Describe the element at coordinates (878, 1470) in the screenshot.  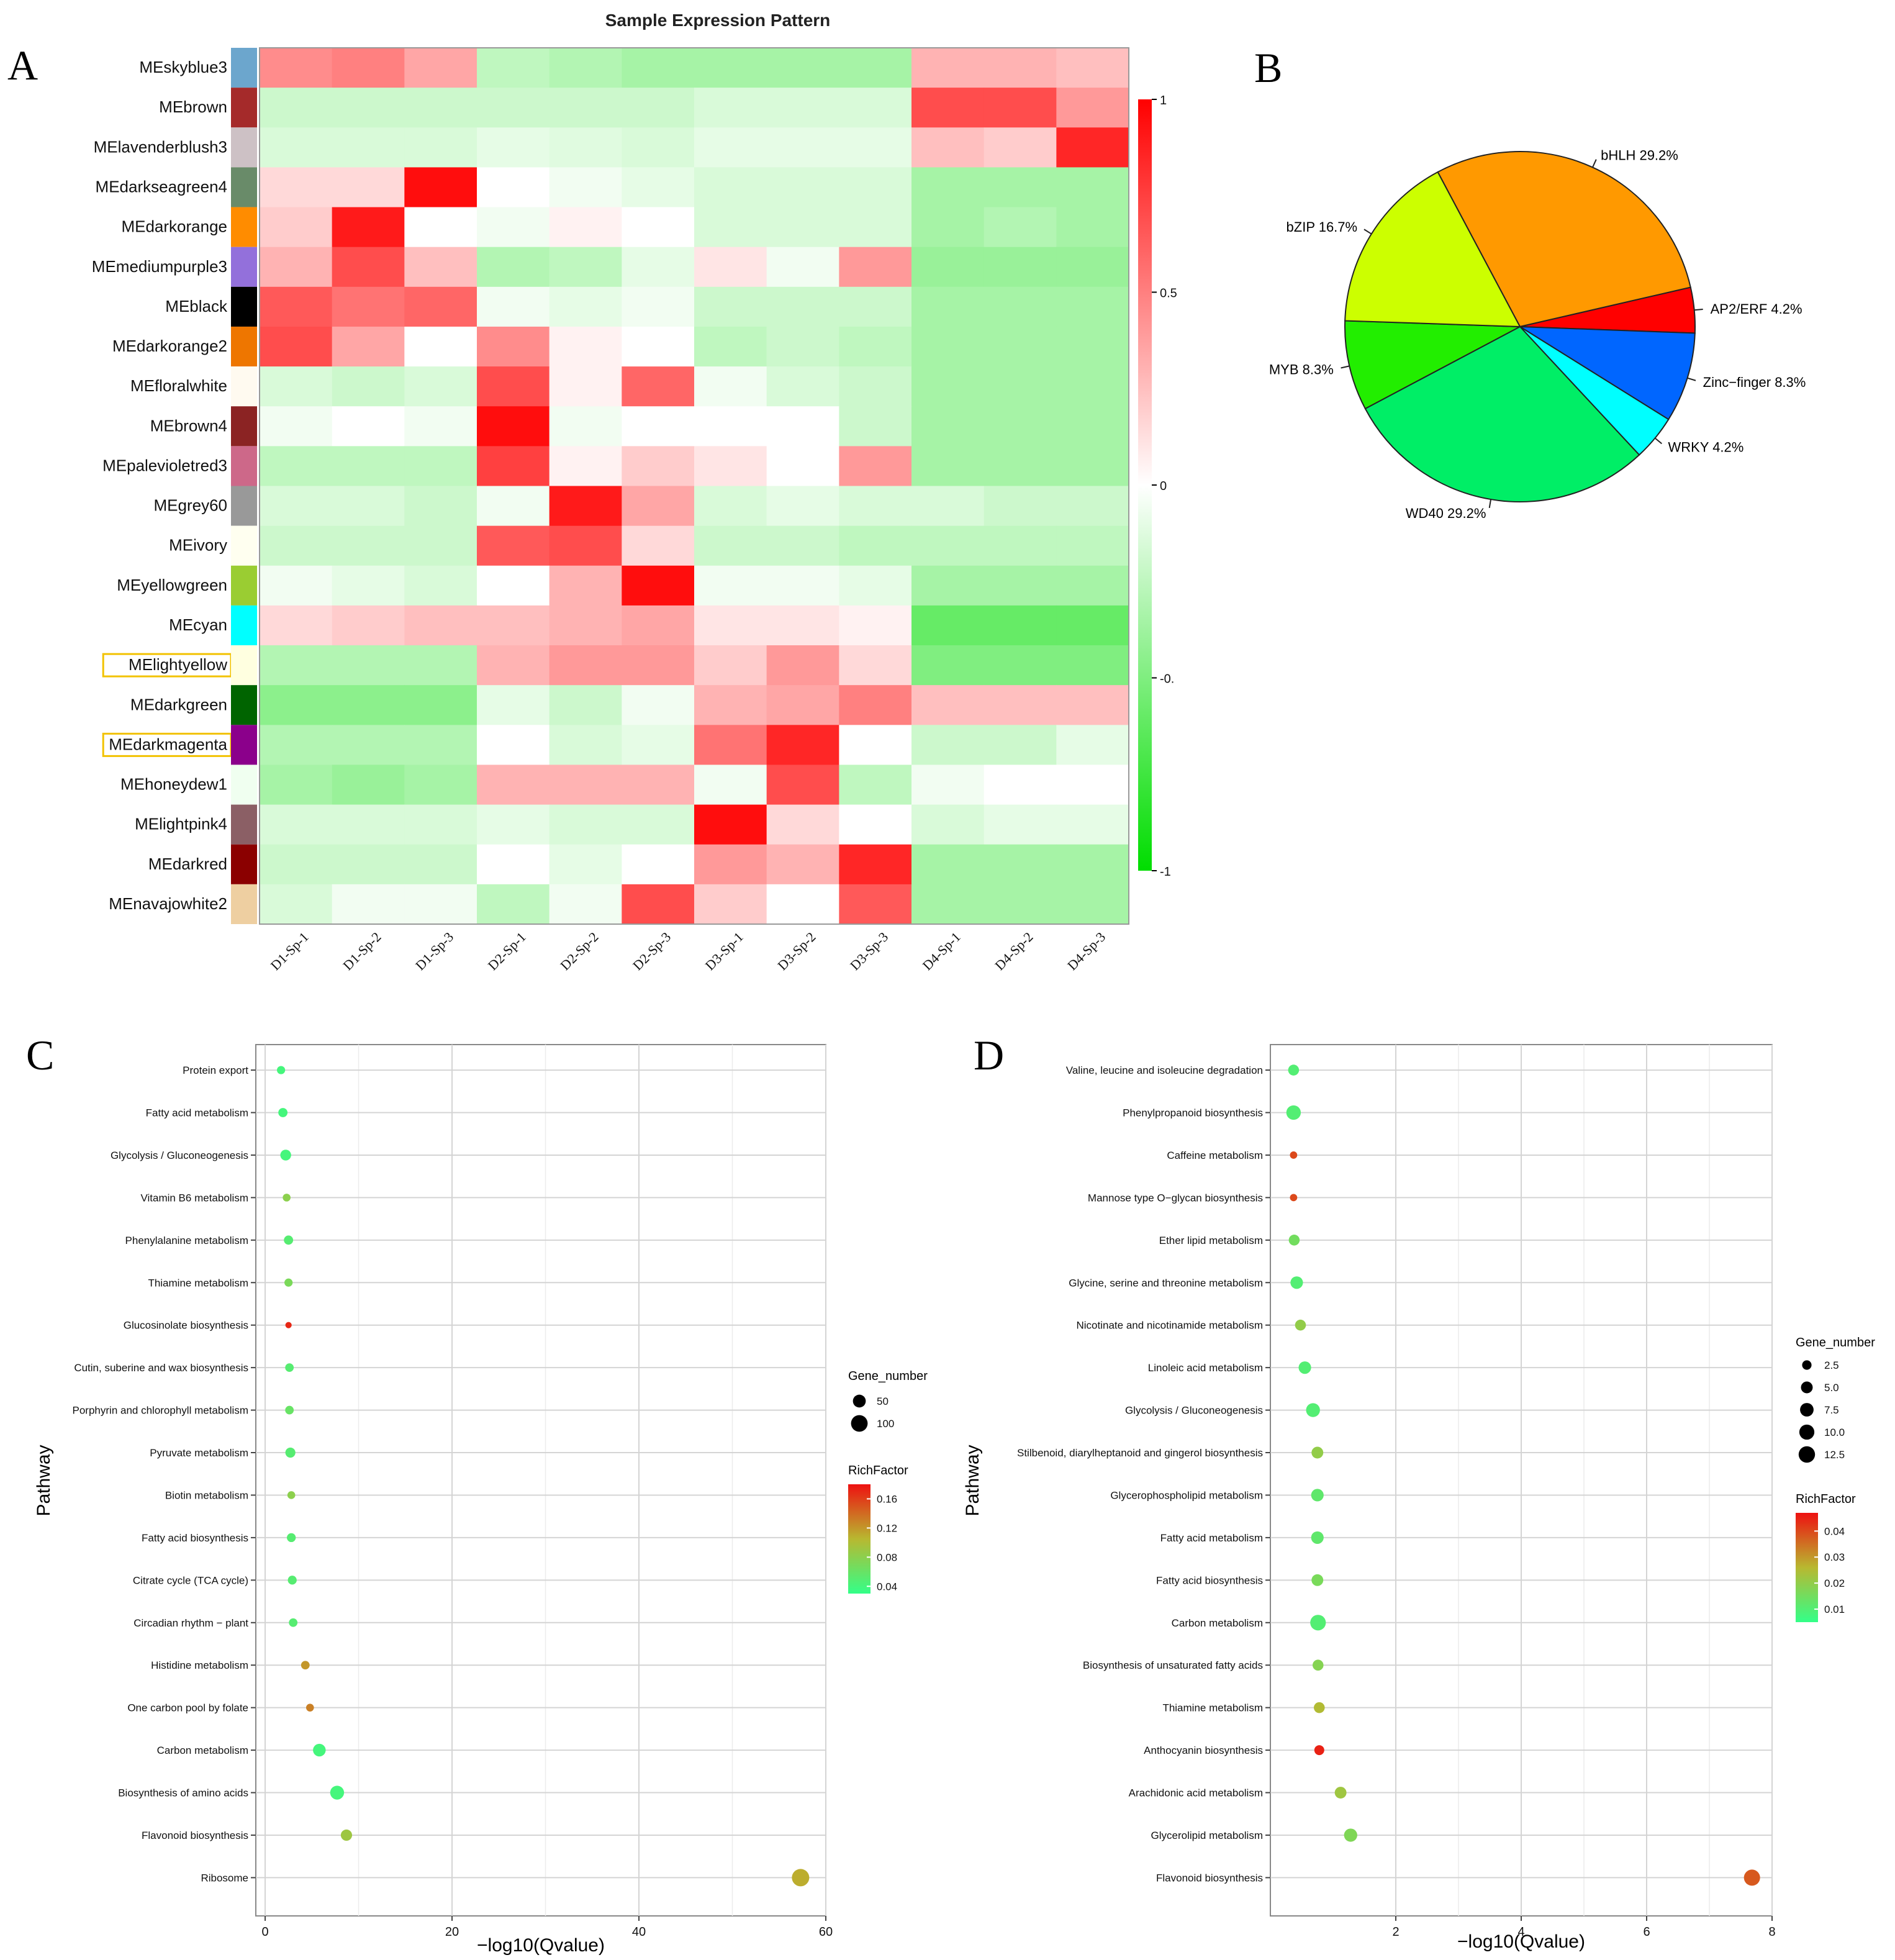
I see `plot-c-legend-color-title: RichFactor` at that location.